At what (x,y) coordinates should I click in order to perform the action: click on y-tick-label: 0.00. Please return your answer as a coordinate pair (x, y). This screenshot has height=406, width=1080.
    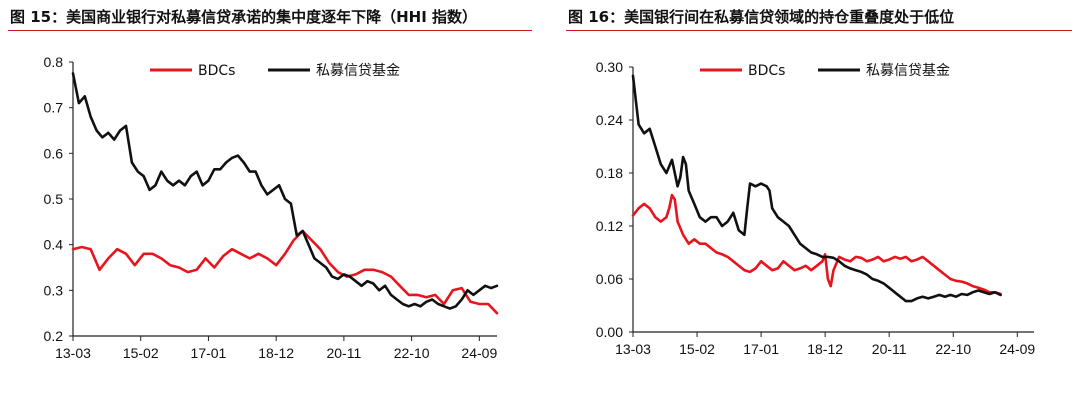
    Looking at the image, I should click on (609, 332).